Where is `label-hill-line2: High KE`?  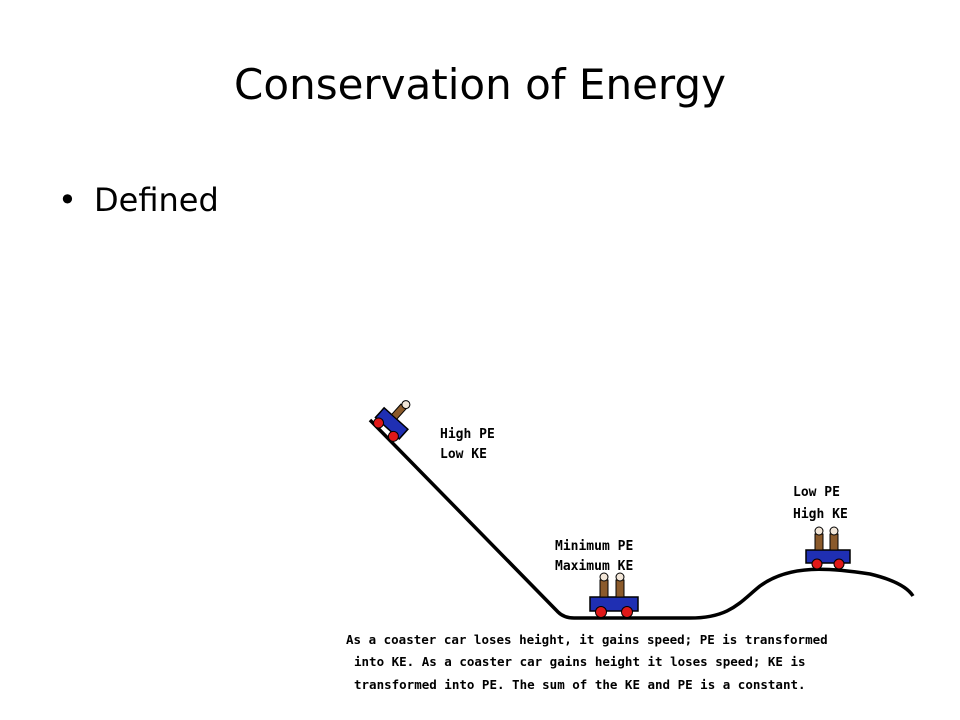 label-hill-line2: High KE is located at coordinates (820, 514).